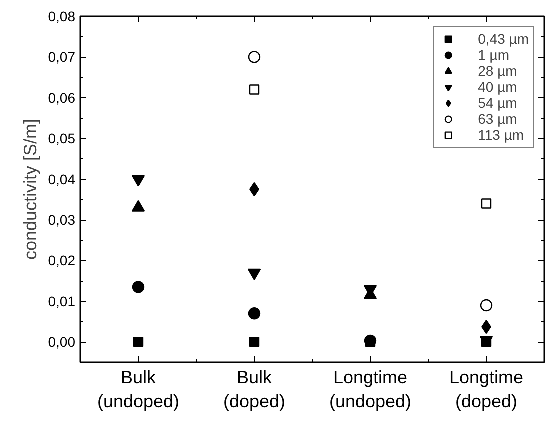 Image resolution: width=546 pixels, height=422 pixels. I want to click on y-tick-label: 0,05, so click(62, 138).